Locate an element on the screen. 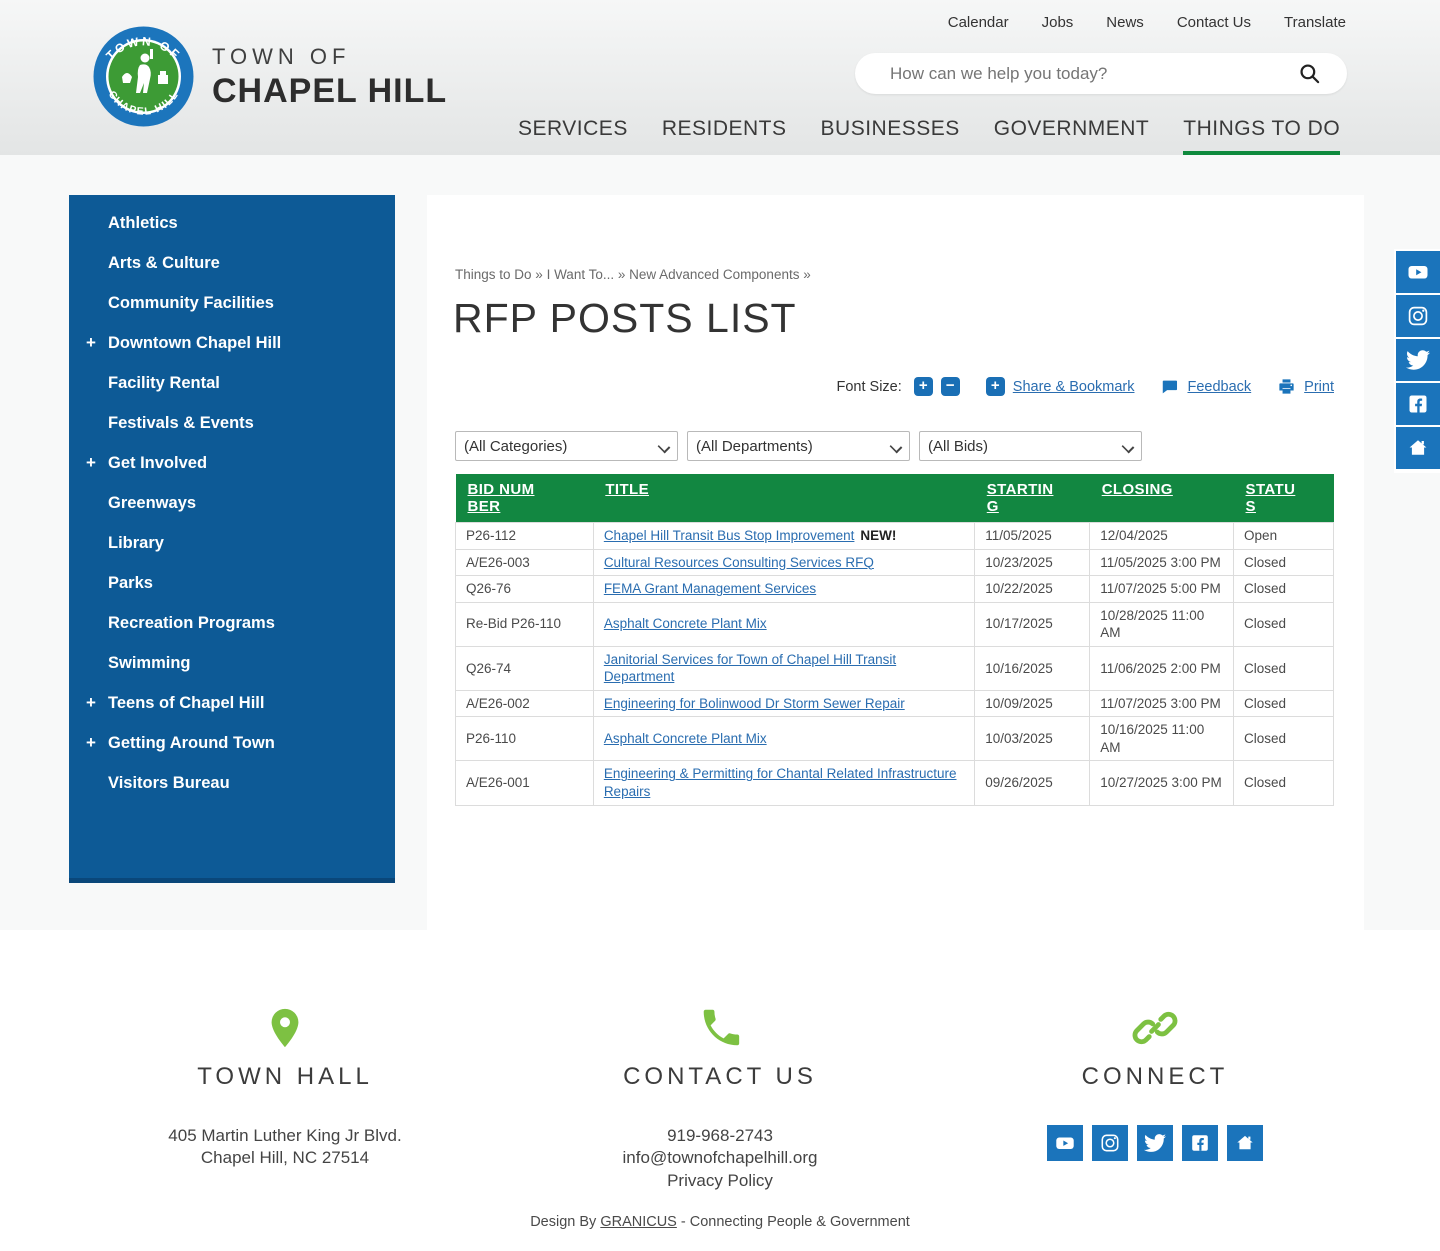 The width and height of the screenshot is (1440, 1251). utility-link-calendar: Calendar is located at coordinates (978, 22).